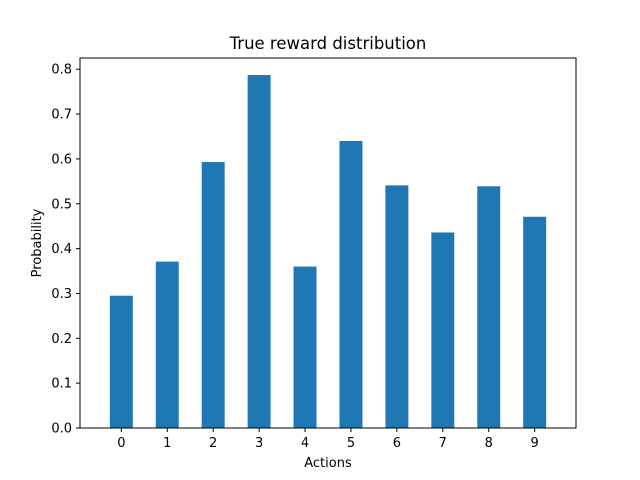 The image size is (640, 480). What do you see at coordinates (121, 443) in the screenshot?
I see `x-tick-label: 0` at bounding box center [121, 443].